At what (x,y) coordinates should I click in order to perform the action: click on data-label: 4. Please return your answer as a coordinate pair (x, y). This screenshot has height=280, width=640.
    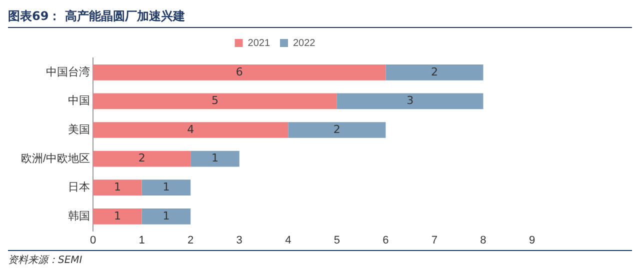
    Looking at the image, I should click on (190, 129).